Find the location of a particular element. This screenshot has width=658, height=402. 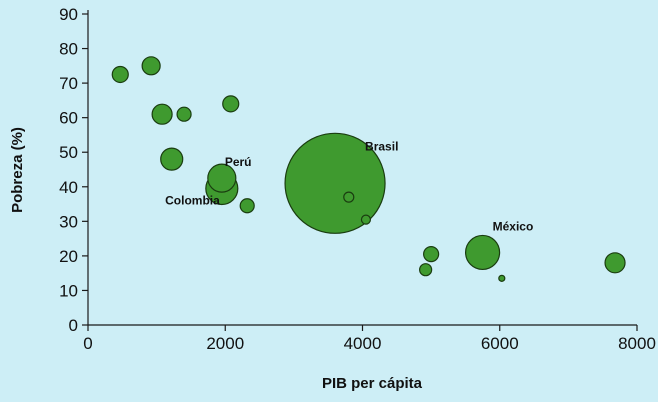

y-tick-label: 60 is located at coordinates (68, 118).